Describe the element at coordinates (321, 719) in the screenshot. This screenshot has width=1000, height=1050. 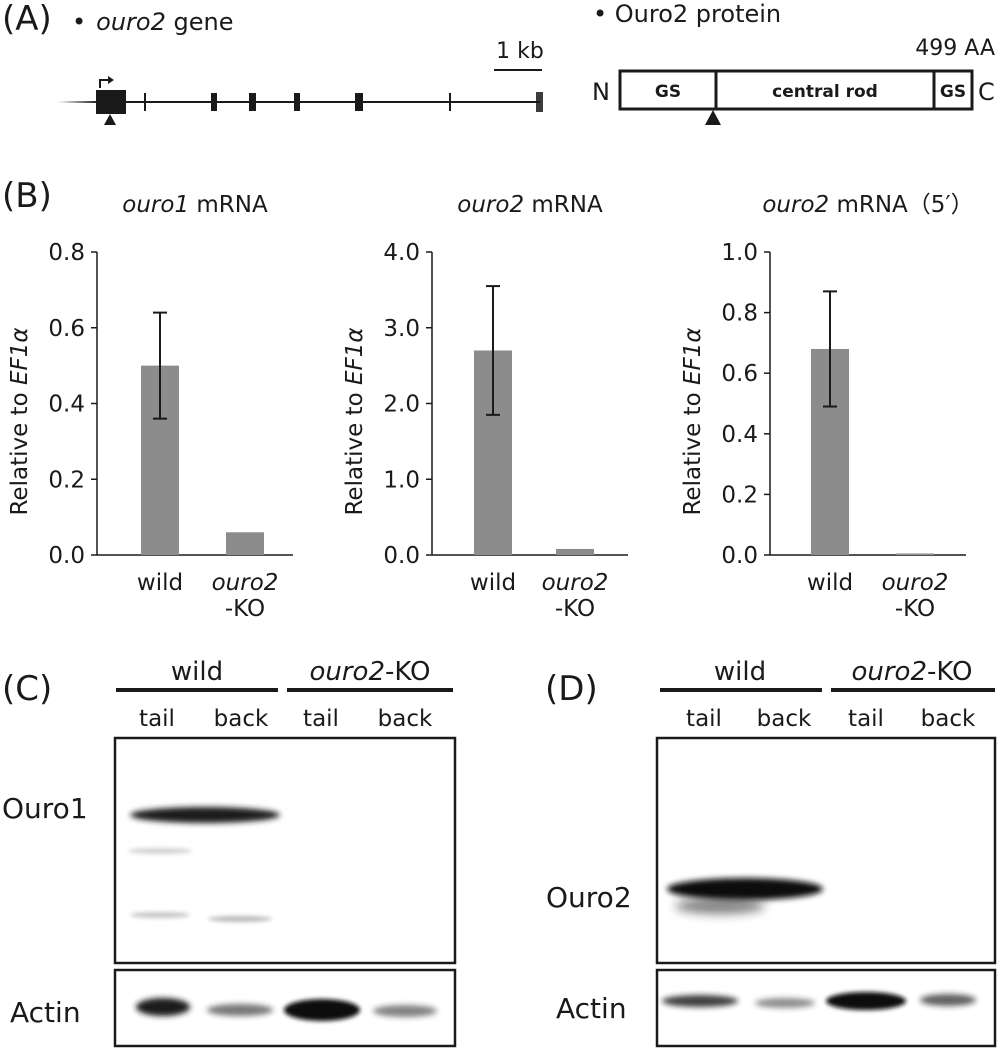
I see `lane-label-3: tail` at that location.